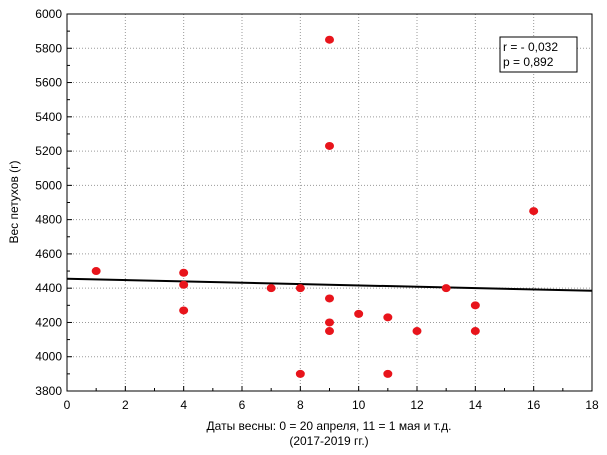 The image size is (607, 455). What do you see at coordinates (242, 405) in the screenshot?
I see `x-tick-label: 6` at bounding box center [242, 405].